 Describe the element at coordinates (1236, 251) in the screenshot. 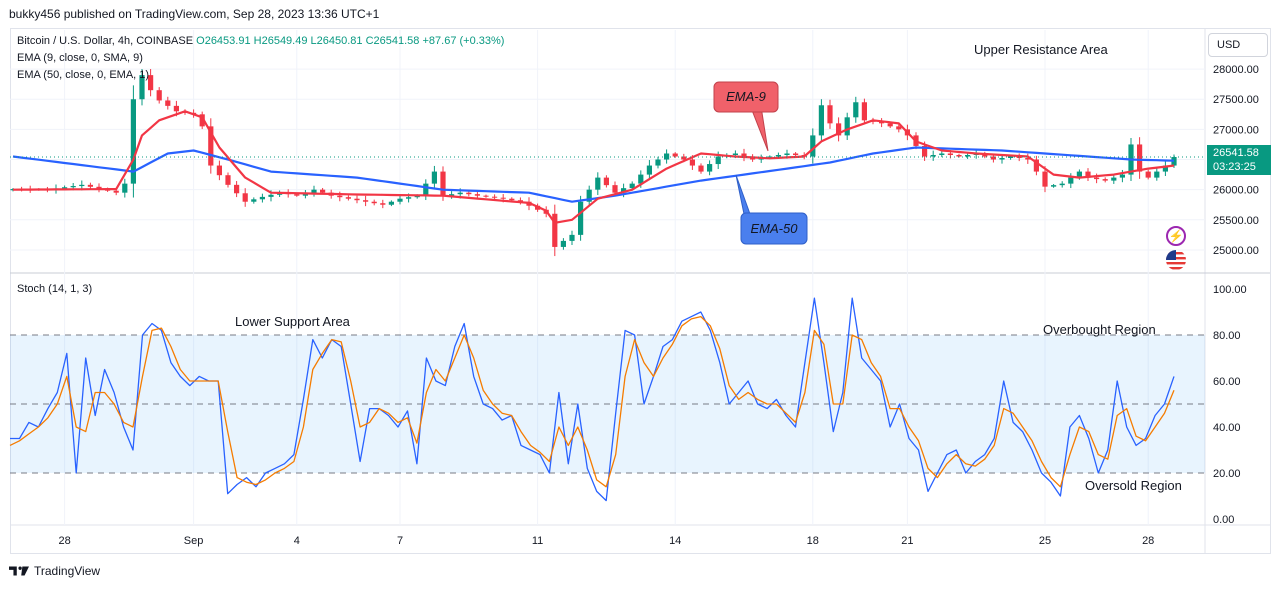

I see `price-tick-label: 25000.00` at that location.